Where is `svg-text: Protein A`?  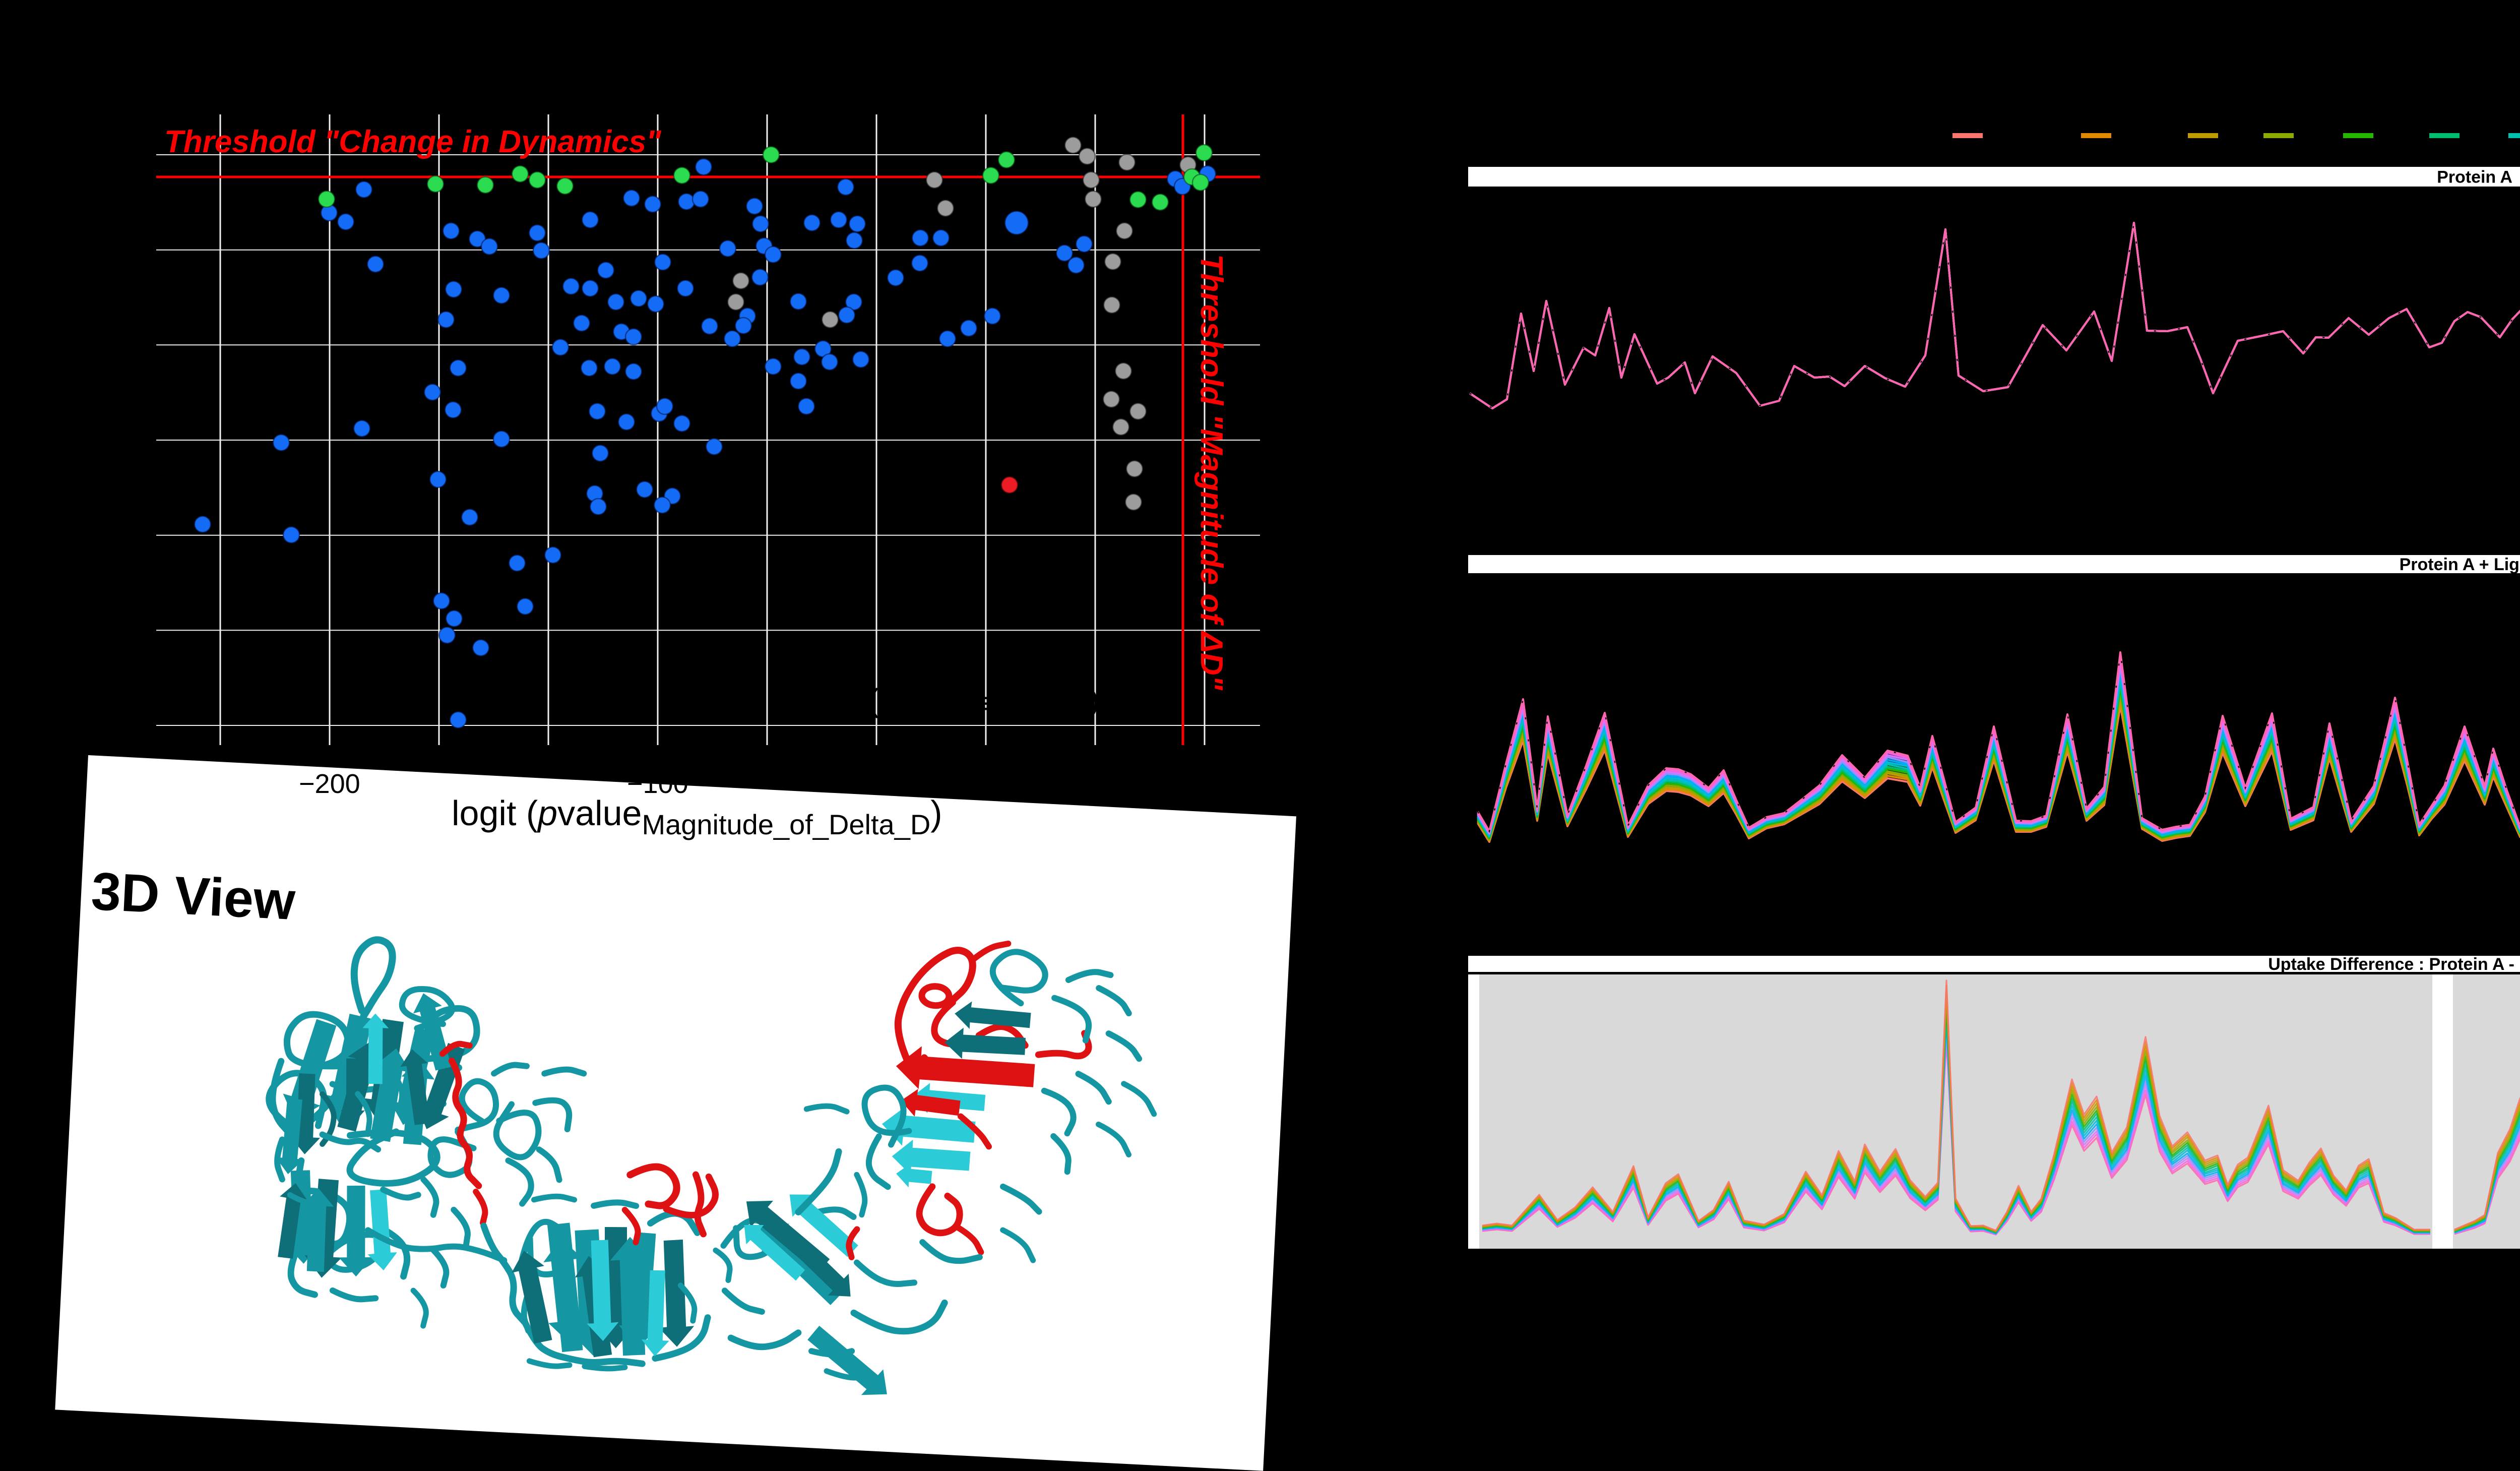
svg-text: Protein A is located at coordinates (2474, 177).